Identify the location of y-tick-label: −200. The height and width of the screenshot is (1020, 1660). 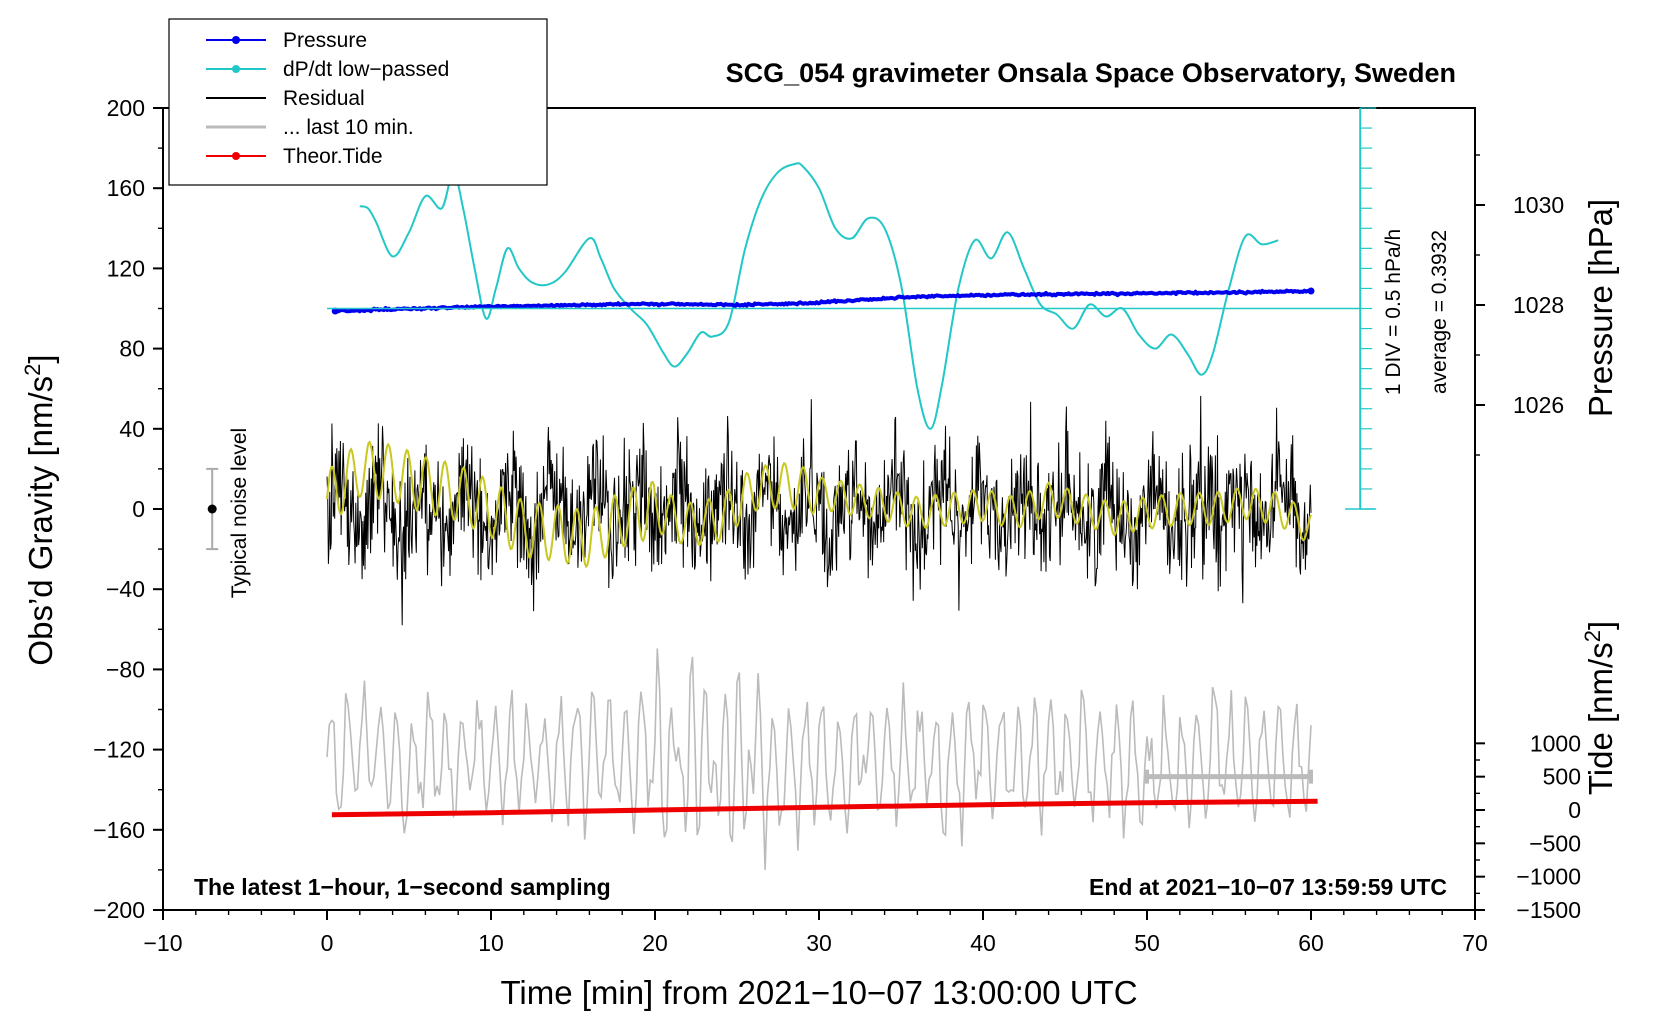
(119, 910).